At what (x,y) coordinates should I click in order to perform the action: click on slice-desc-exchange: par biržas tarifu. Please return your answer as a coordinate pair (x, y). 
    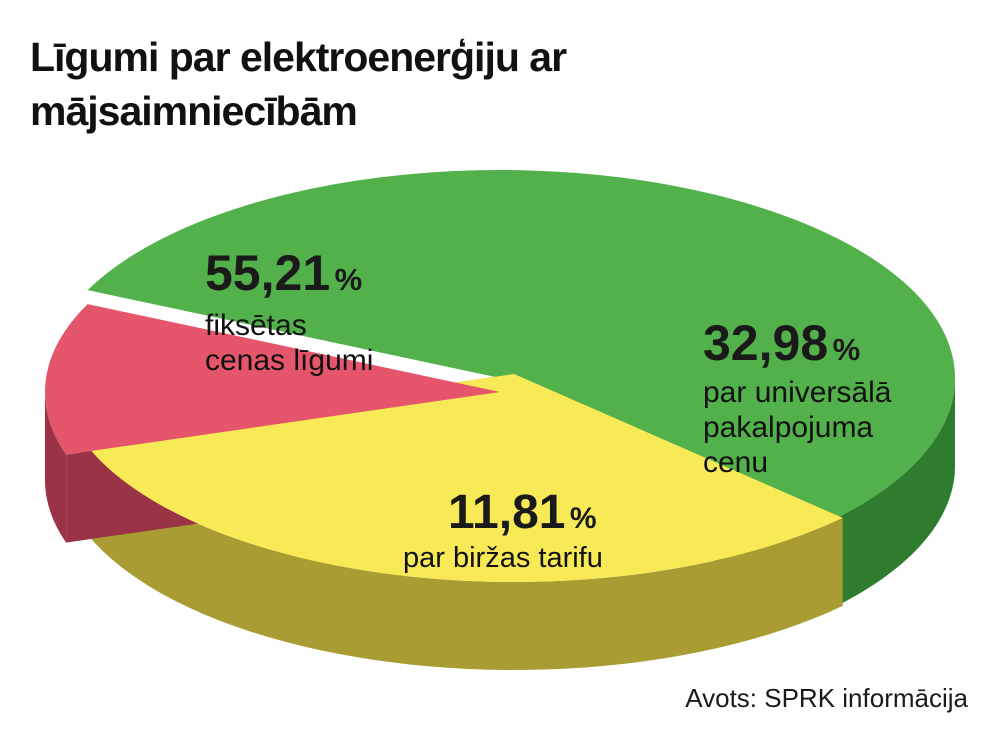
    Looking at the image, I should click on (503, 558).